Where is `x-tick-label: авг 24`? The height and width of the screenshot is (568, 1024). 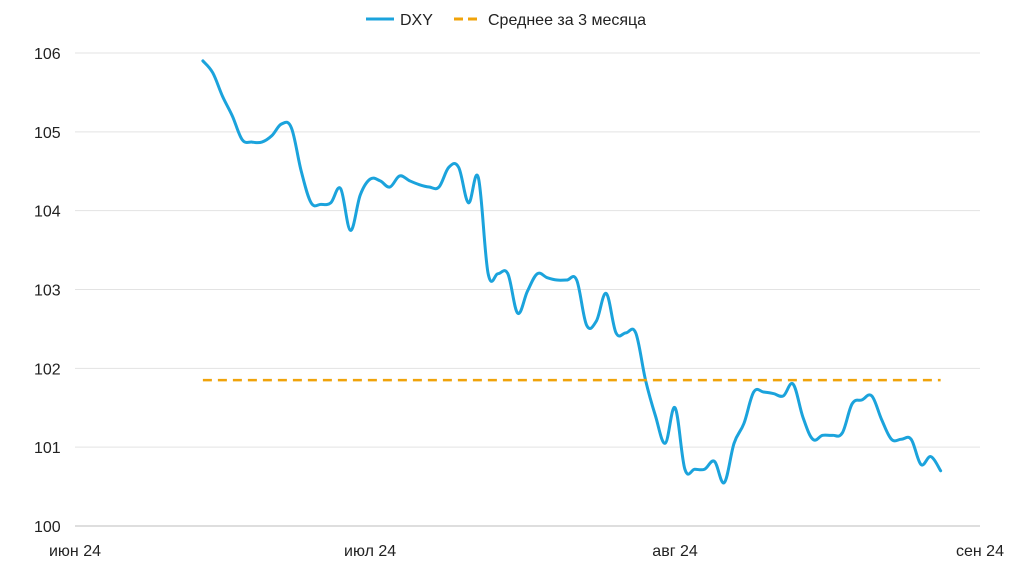 x-tick-label: авг 24 is located at coordinates (675, 551).